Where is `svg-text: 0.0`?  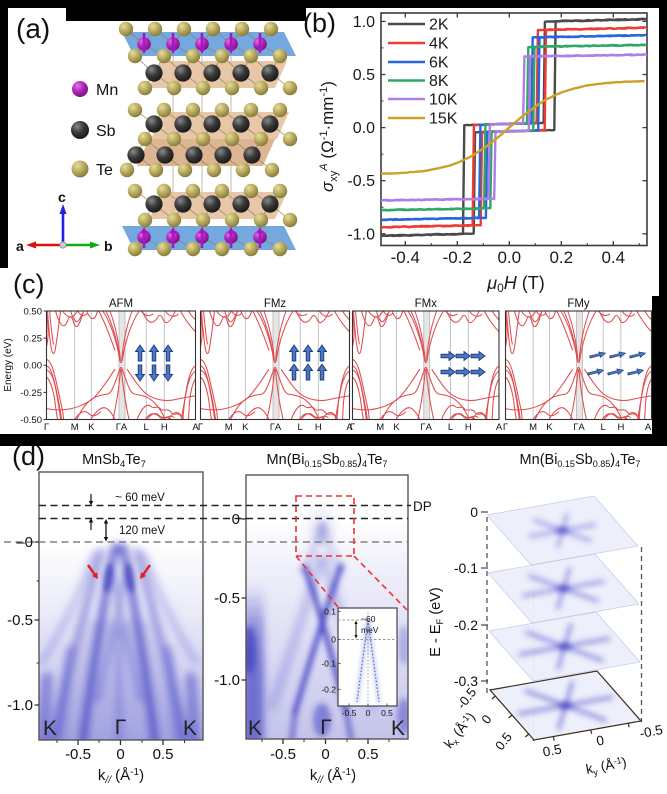
svg-text: 0.0 is located at coordinates (364, 128).